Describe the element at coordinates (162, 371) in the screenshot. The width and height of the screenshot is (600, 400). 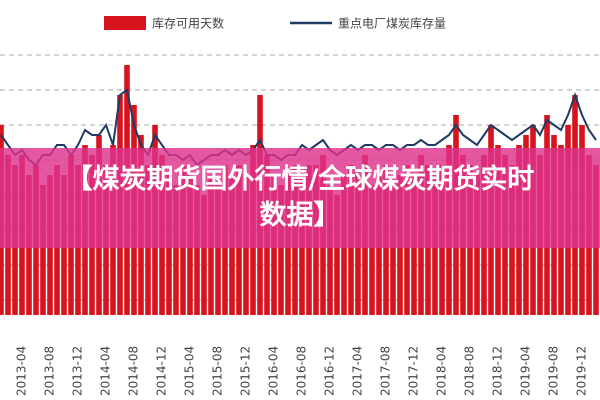
I see `x-tick-label: 2014-12` at that location.